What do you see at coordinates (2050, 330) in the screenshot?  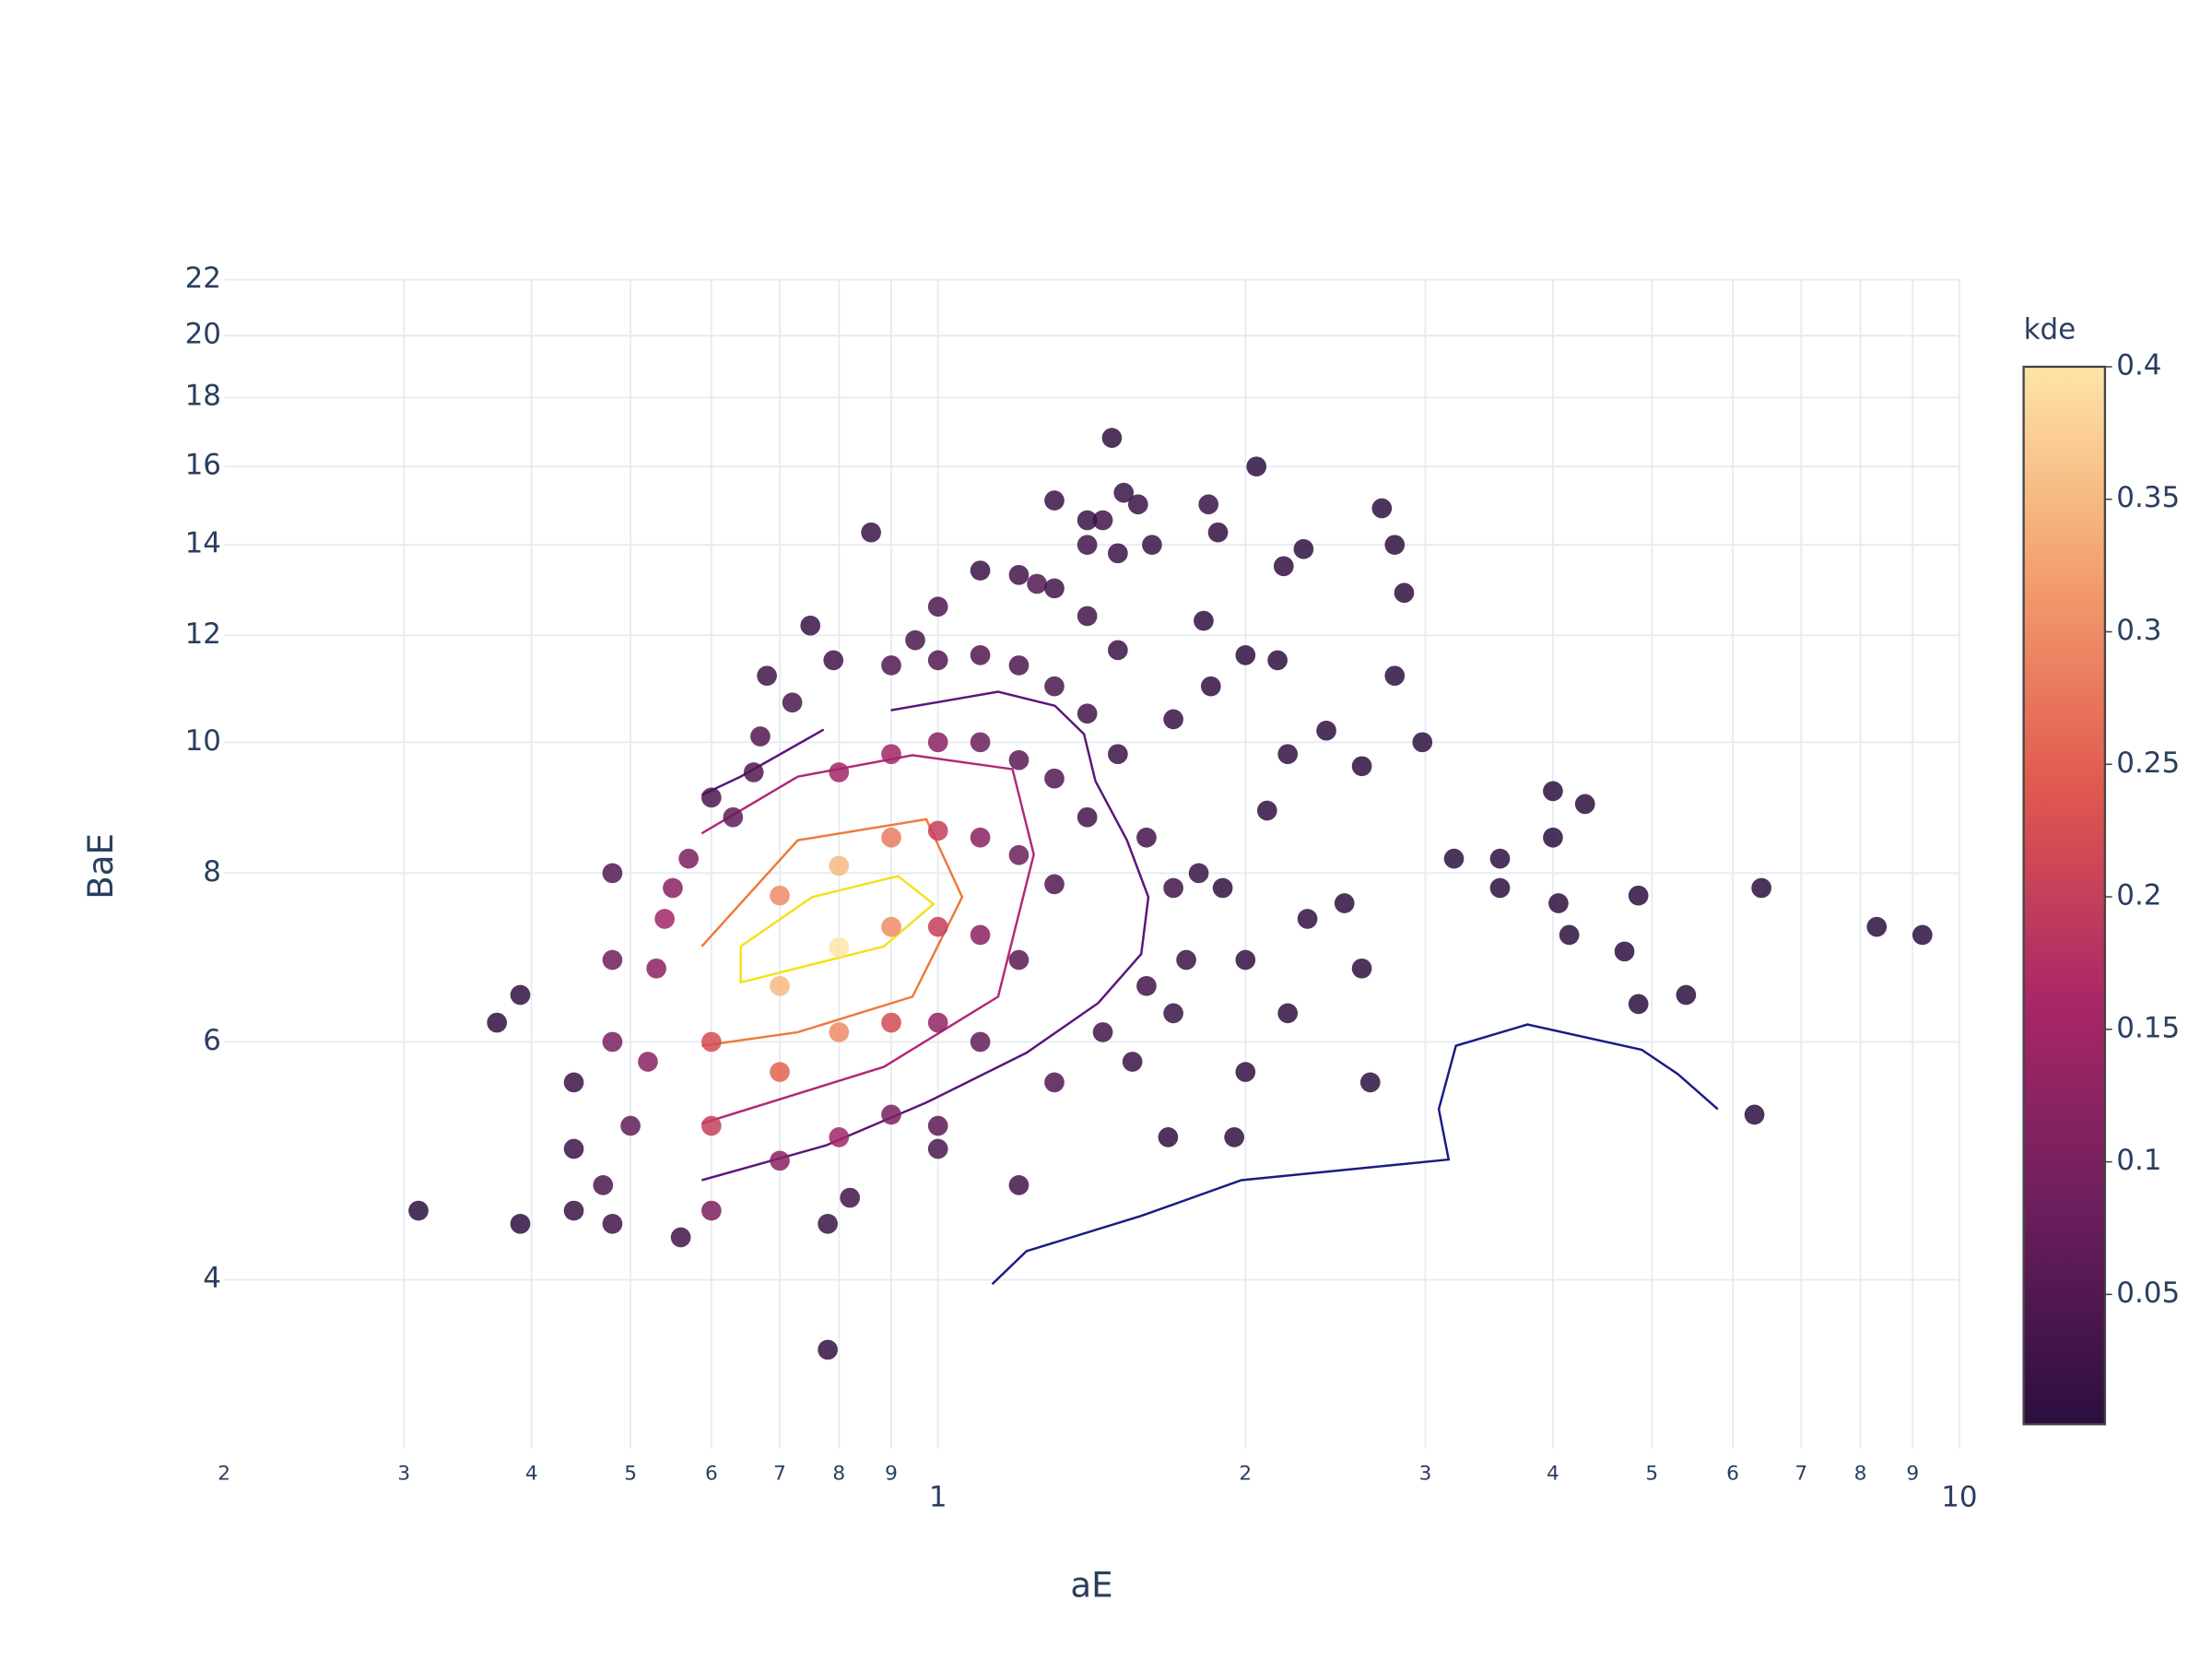 I see `colorbar-title: kde` at bounding box center [2050, 330].